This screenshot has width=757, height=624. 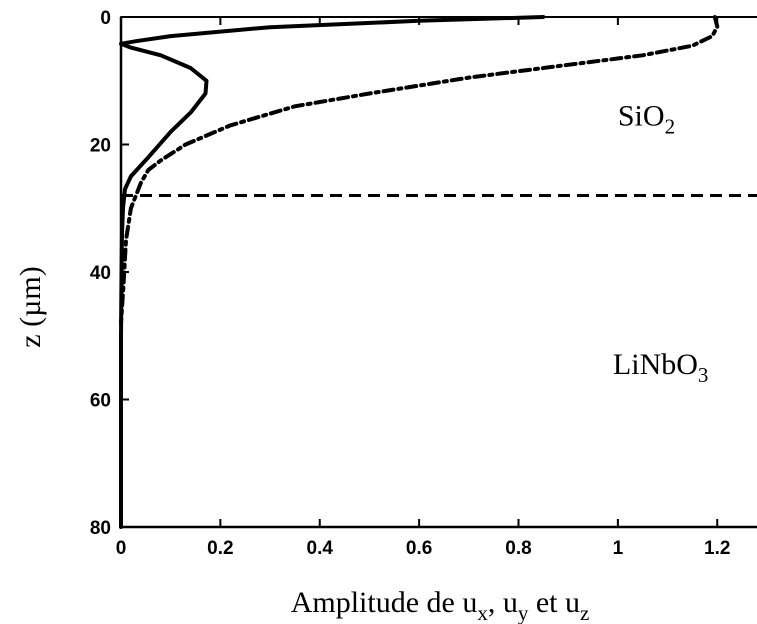 What do you see at coordinates (646, 118) in the screenshot?
I see `region-label: SiO2` at bounding box center [646, 118].